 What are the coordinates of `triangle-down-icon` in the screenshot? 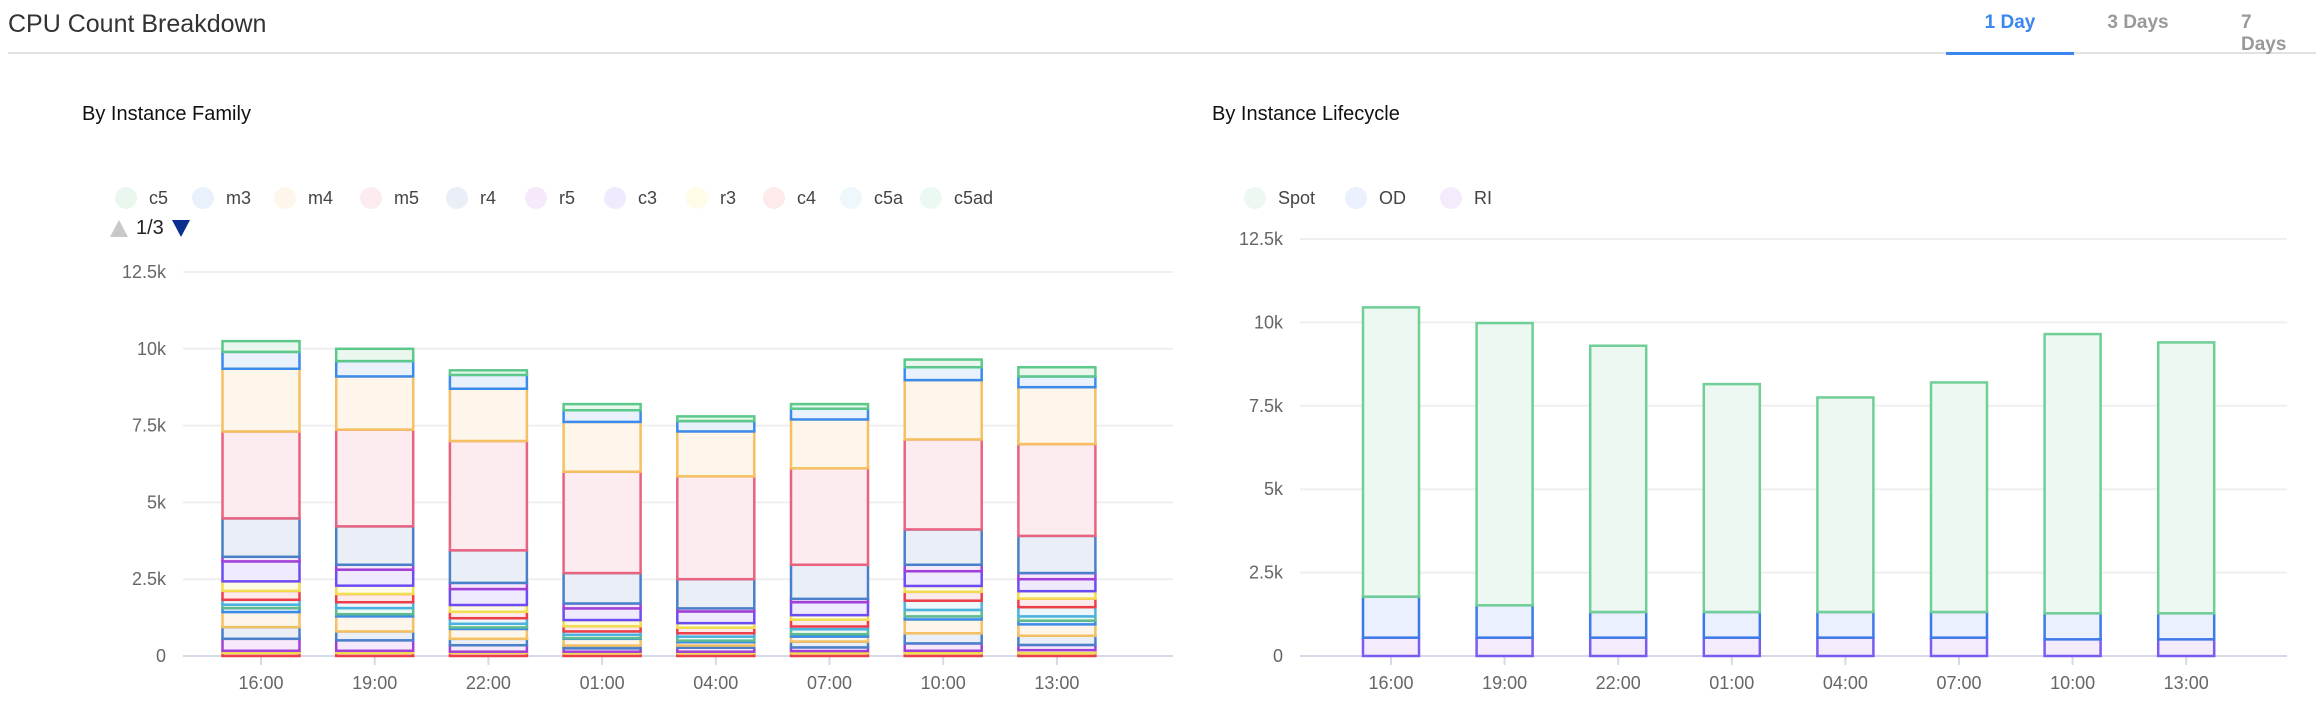 It's located at (180, 228).